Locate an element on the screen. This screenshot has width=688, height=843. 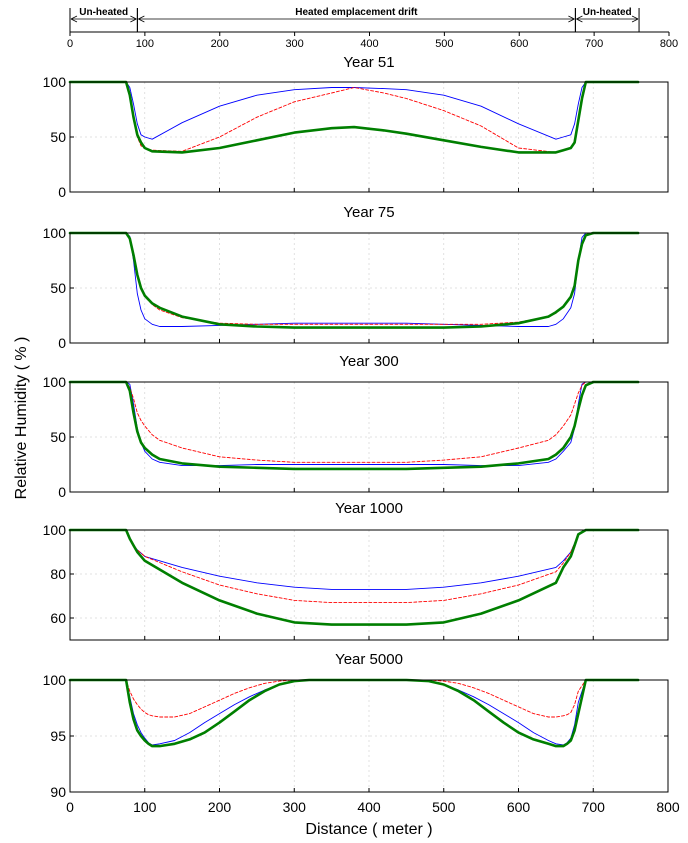
y-tick-label: 80 is located at coordinates (58, 574).